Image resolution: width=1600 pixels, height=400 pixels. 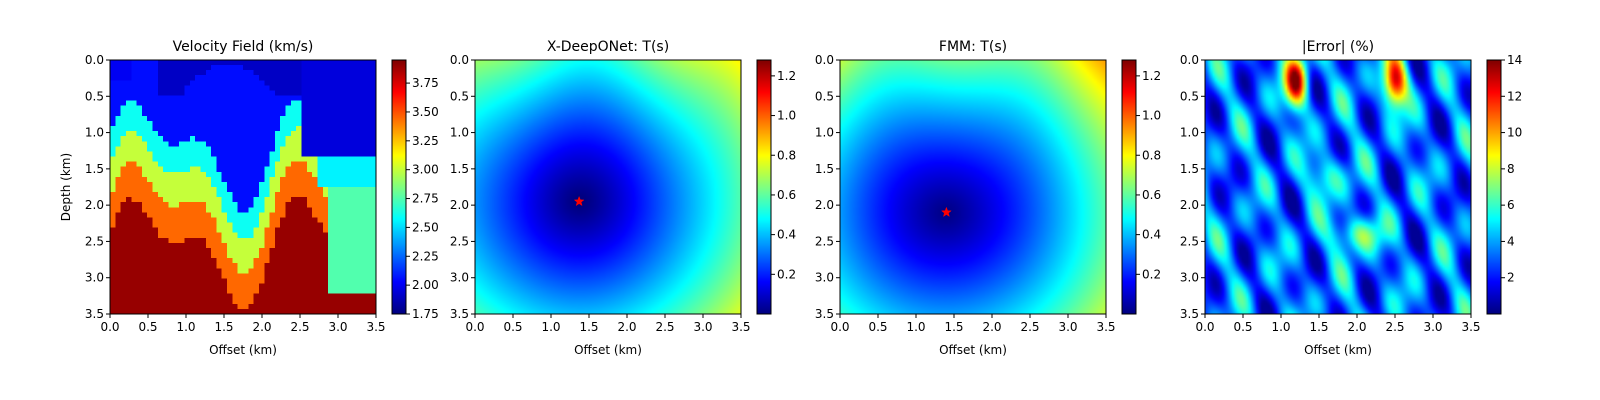 What do you see at coordinates (1511, 169) in the screenshot?
I see `colorbar-tick-label: 8` at bounding box center [1511, 169].